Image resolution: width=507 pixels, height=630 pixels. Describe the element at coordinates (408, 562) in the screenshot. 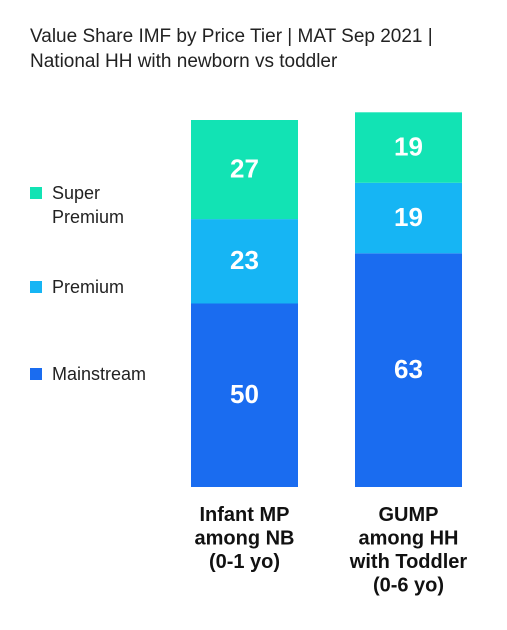

I see `category-label-1-line-2: with Toddler` at that location.